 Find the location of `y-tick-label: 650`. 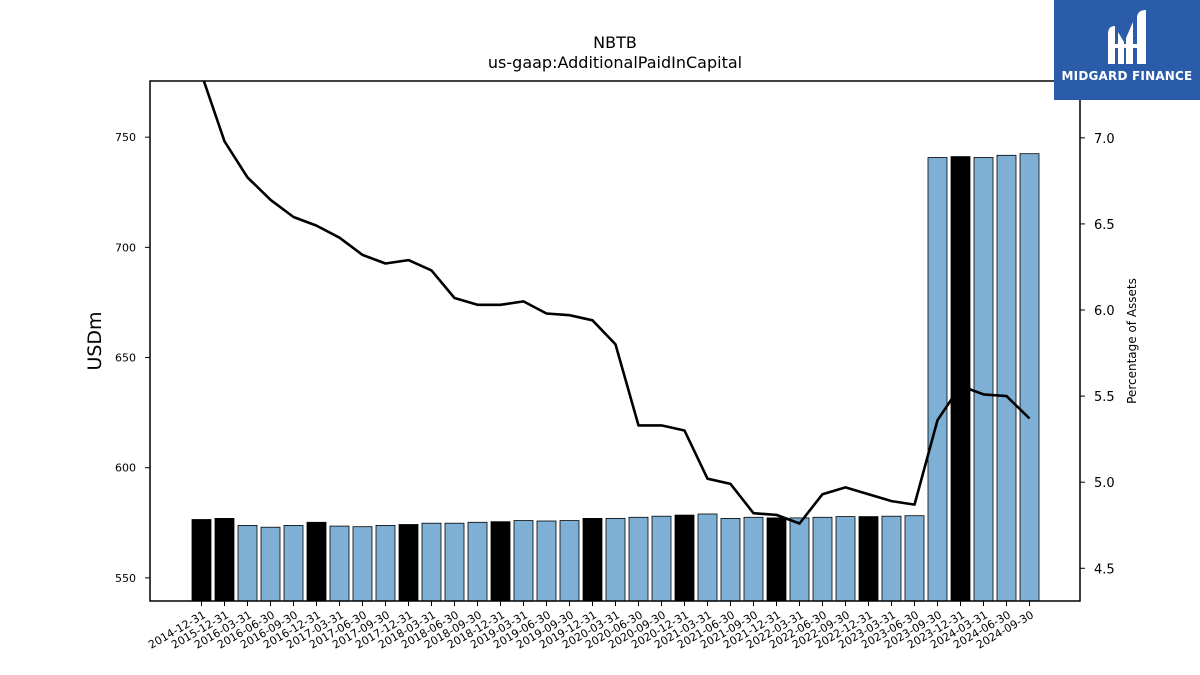

y-tick-label: 650 is located at coordinates (125, 358).